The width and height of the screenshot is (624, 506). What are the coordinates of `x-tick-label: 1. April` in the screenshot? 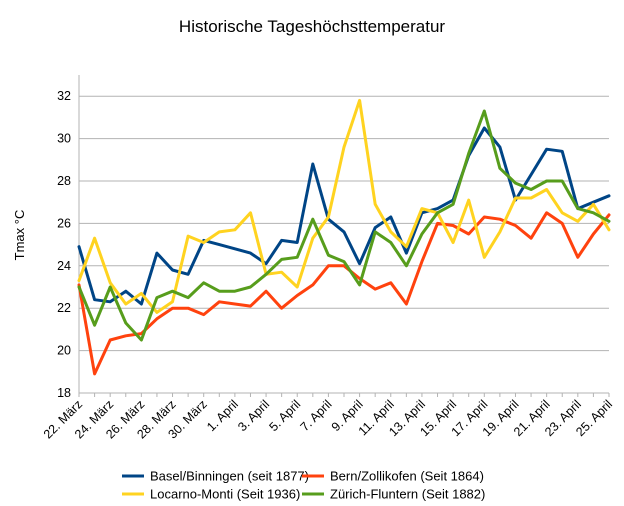 It's located at (222, 415).